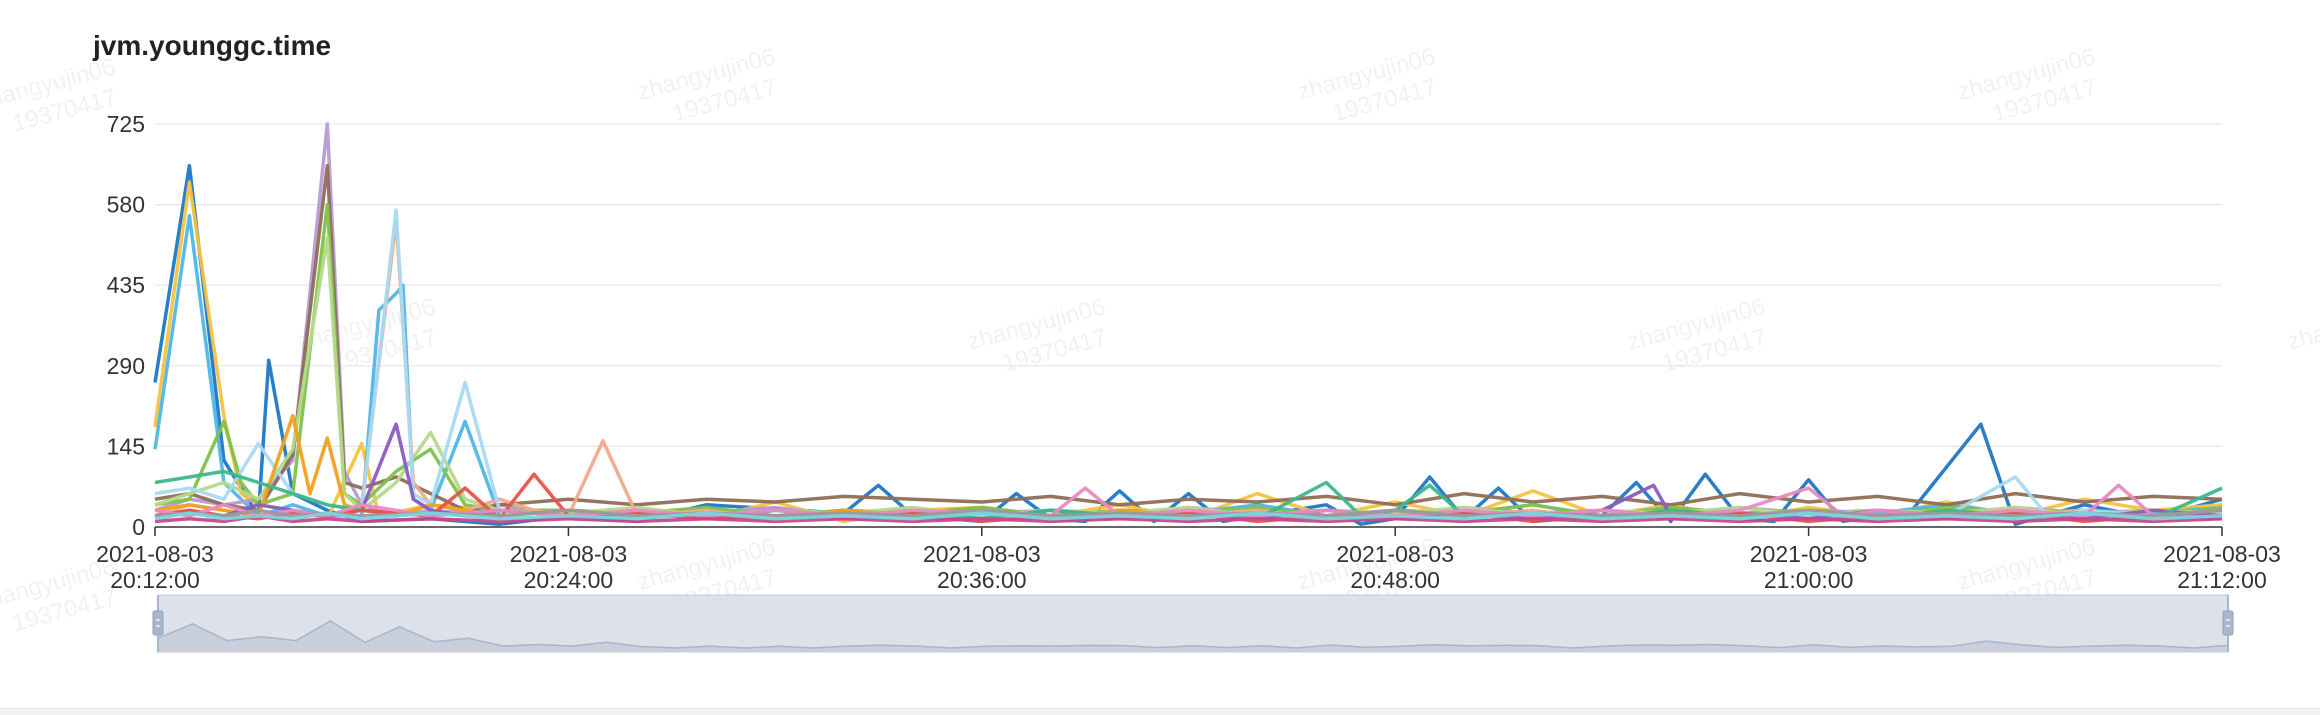 Image resolution: width=2320 pixels, height=715 pixels. What do you see at coordinates (126, 205) in the screenshot?
I see `y-tick-label: 580` at bounding box center [126, 205].